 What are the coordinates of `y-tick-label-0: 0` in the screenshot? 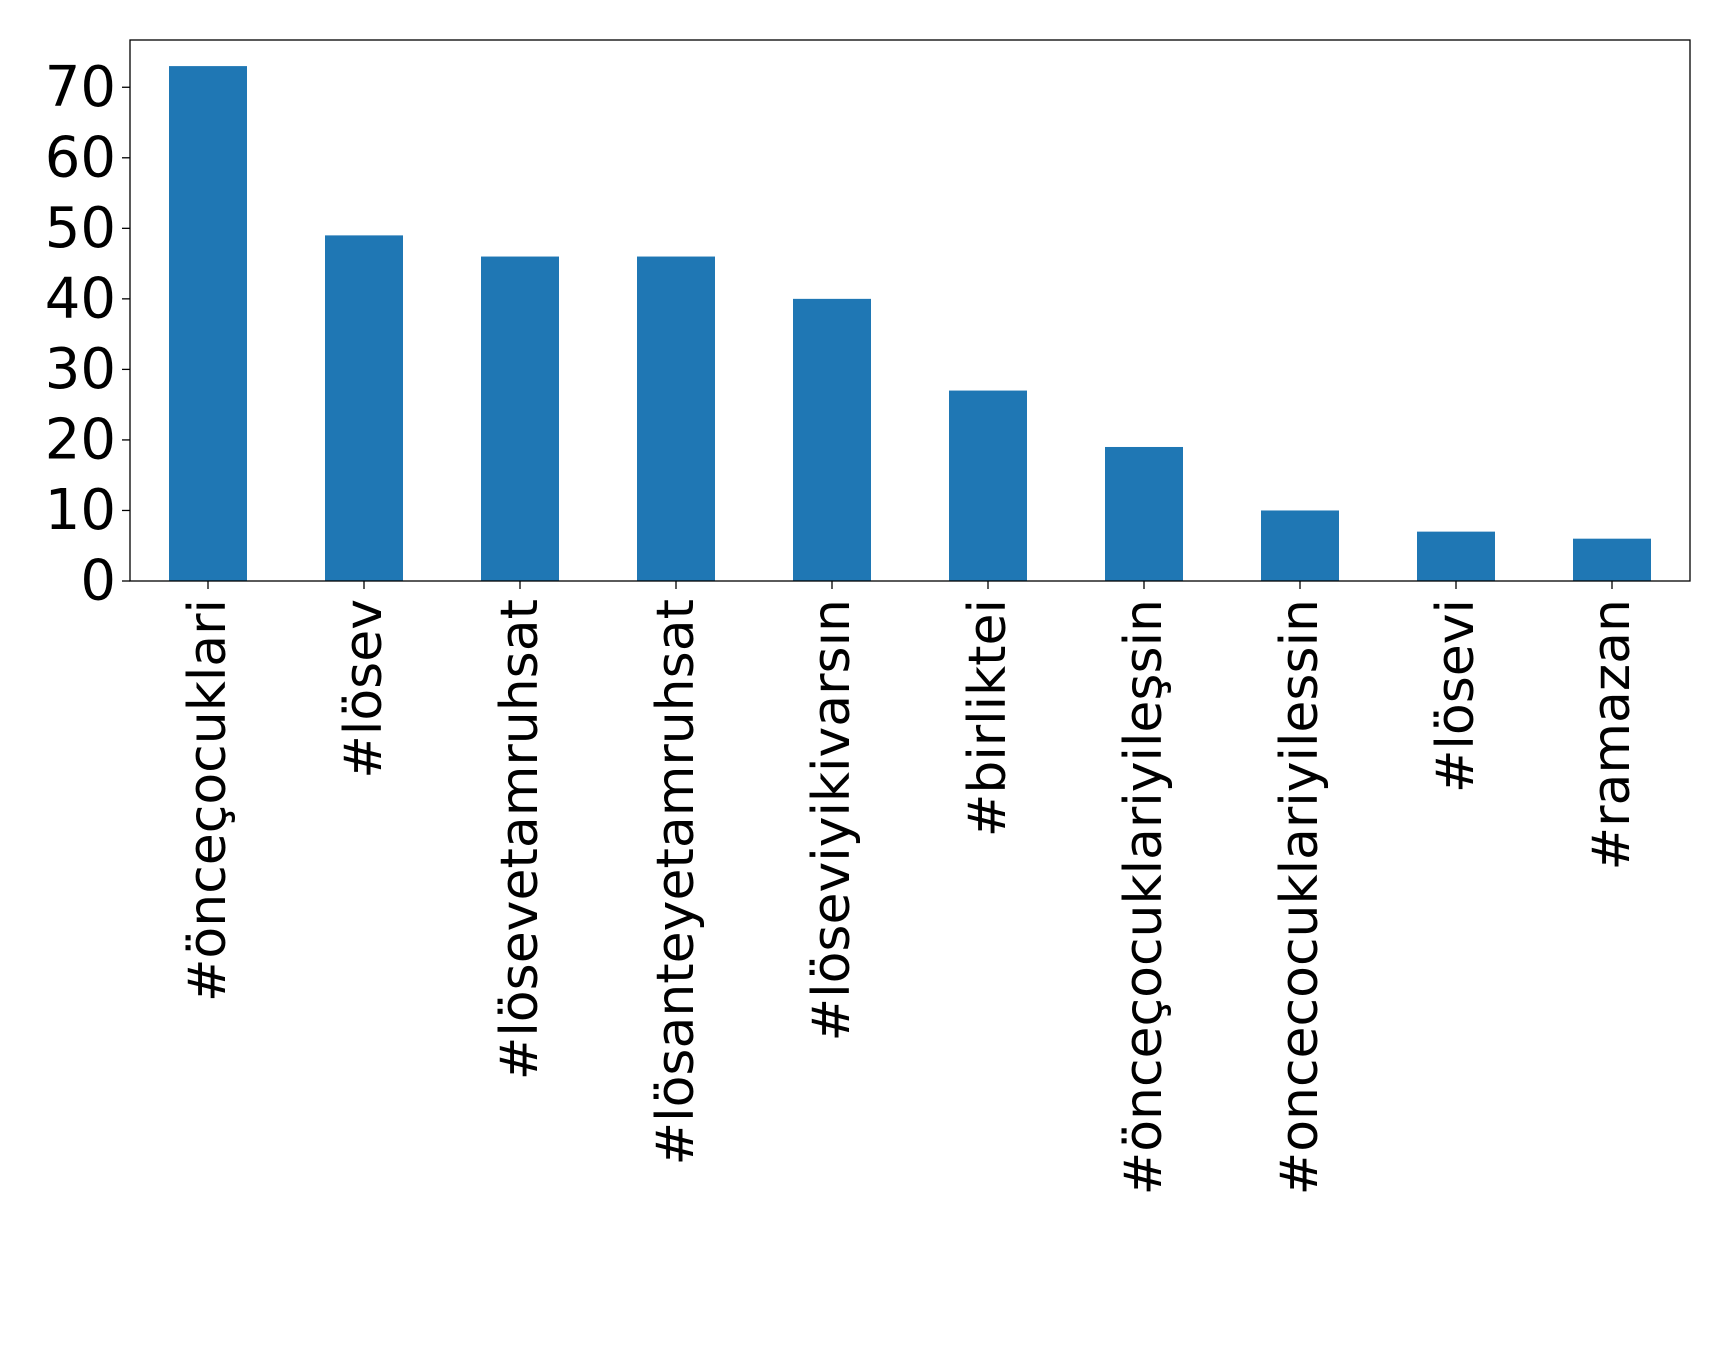 It's located at (98, 581).